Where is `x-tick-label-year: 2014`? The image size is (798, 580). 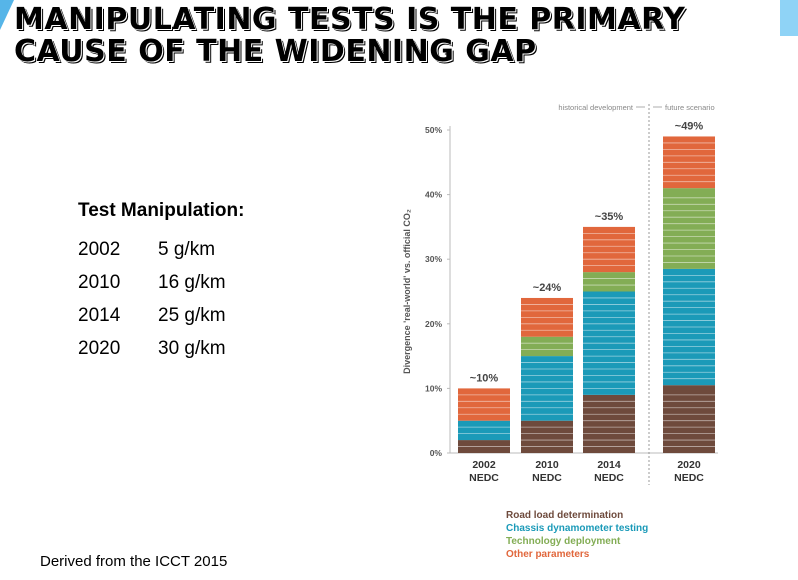 x-tick-label-year: 2014 is located at coordinates (609, 465).